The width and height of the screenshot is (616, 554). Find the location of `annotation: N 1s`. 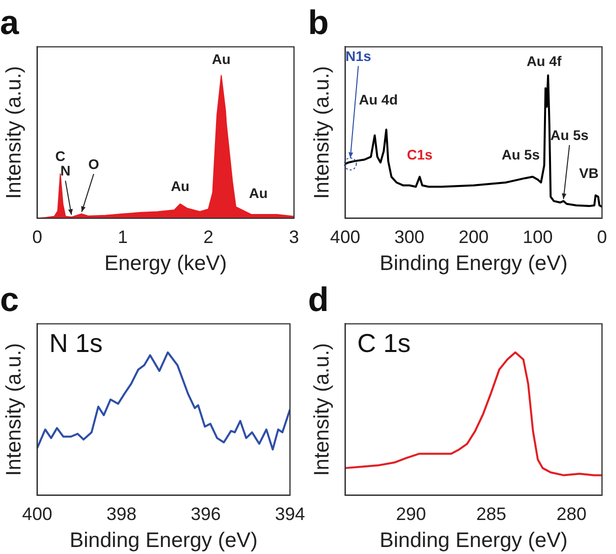

annotation: N 1s is located at coordinates (76, 343).